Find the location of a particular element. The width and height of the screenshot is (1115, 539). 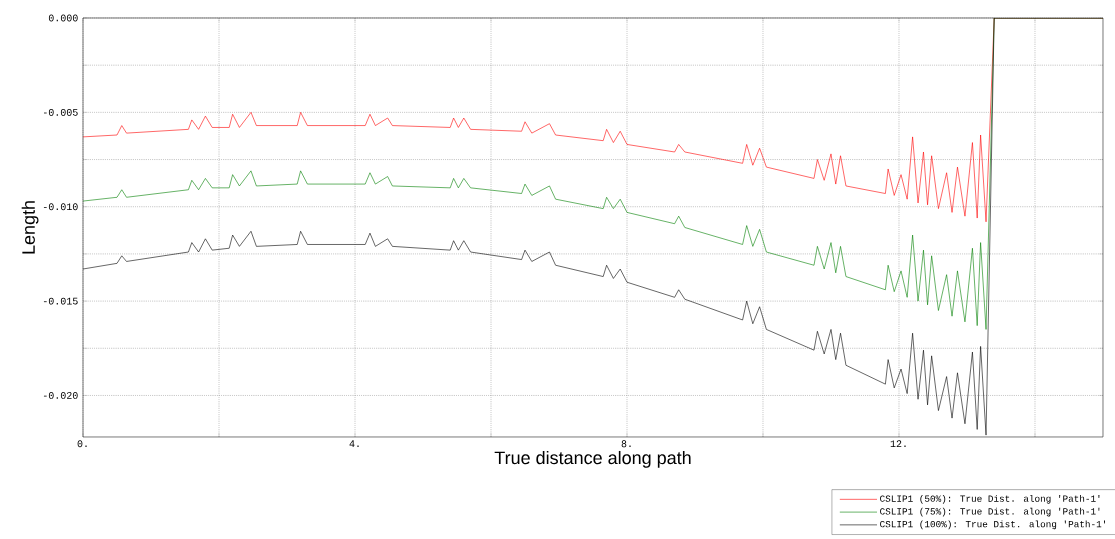

x-tick-label: 4. is located at coordinates (354, 443).